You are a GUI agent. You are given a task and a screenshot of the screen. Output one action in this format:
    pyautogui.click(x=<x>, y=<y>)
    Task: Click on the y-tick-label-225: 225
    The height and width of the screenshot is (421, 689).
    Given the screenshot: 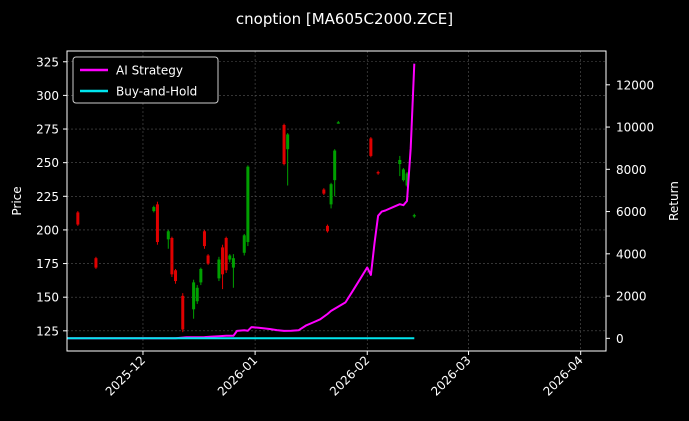 What is the action you would take?
    pyautogui.click(x=47, y=197)
    